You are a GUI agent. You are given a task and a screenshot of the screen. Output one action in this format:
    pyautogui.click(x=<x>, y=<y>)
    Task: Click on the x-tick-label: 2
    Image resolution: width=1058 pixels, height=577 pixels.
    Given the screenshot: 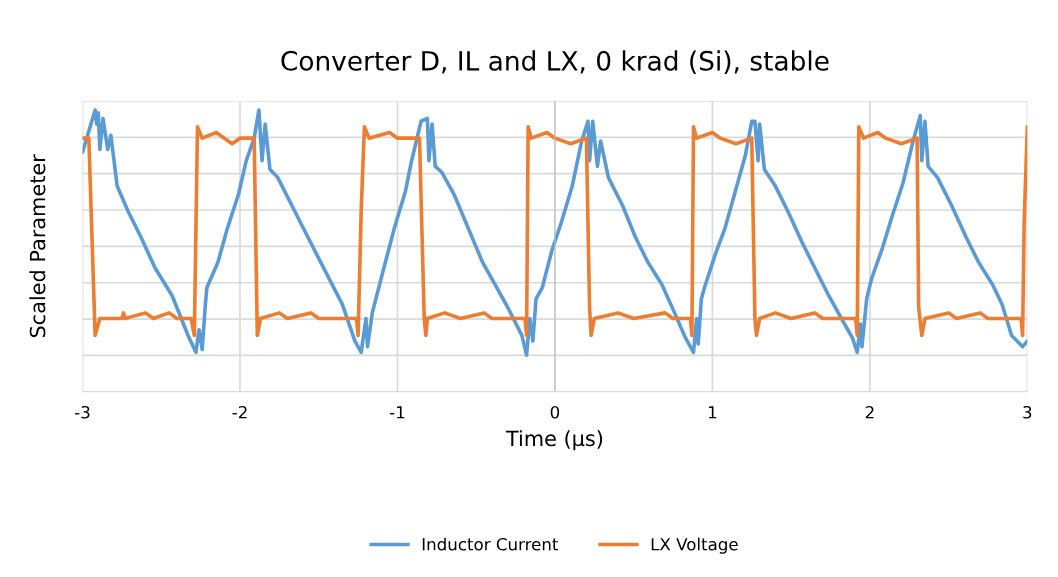 What is the action you would take?
    pyautogui.click(x=869, y=412)
    